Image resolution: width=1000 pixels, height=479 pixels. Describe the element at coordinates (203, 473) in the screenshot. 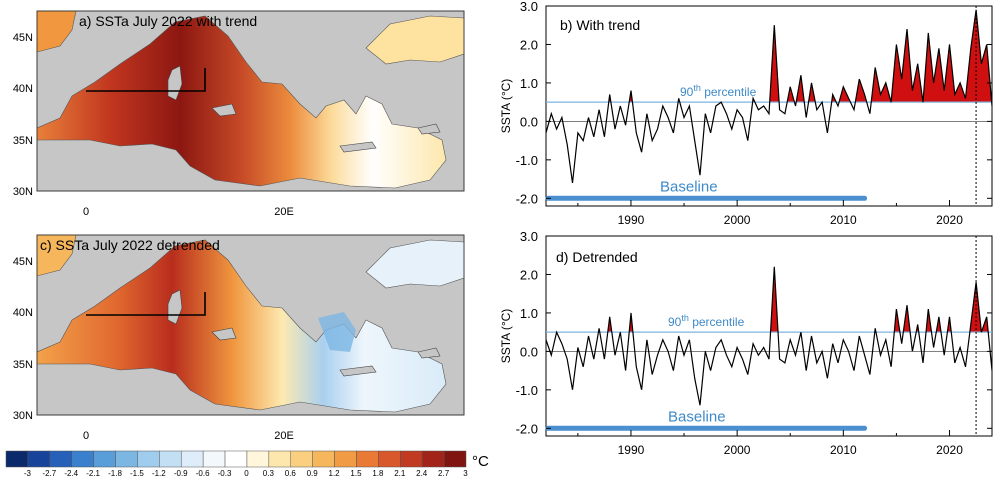

I see `colorbar-label: -0.6` at that location.